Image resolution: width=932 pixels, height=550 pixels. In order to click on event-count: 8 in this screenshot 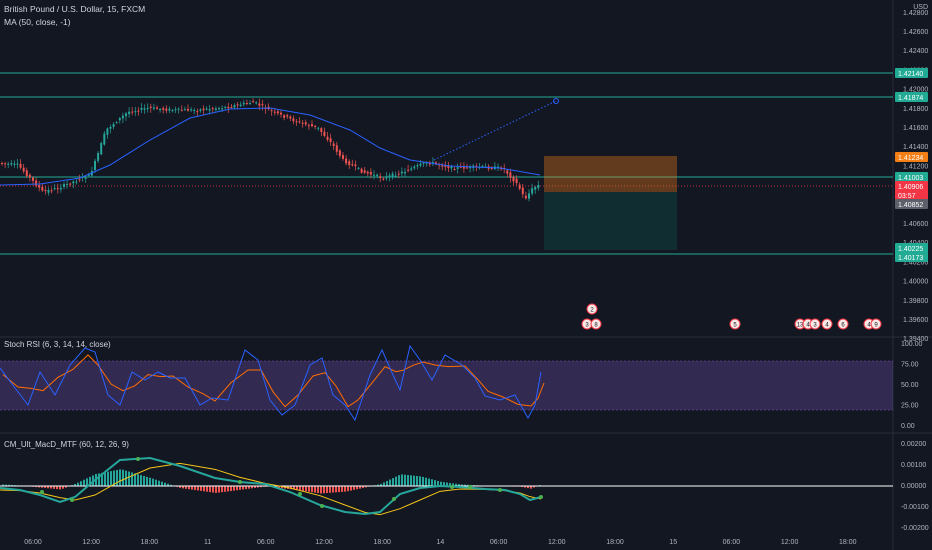, I will do `click(596, 326)`.